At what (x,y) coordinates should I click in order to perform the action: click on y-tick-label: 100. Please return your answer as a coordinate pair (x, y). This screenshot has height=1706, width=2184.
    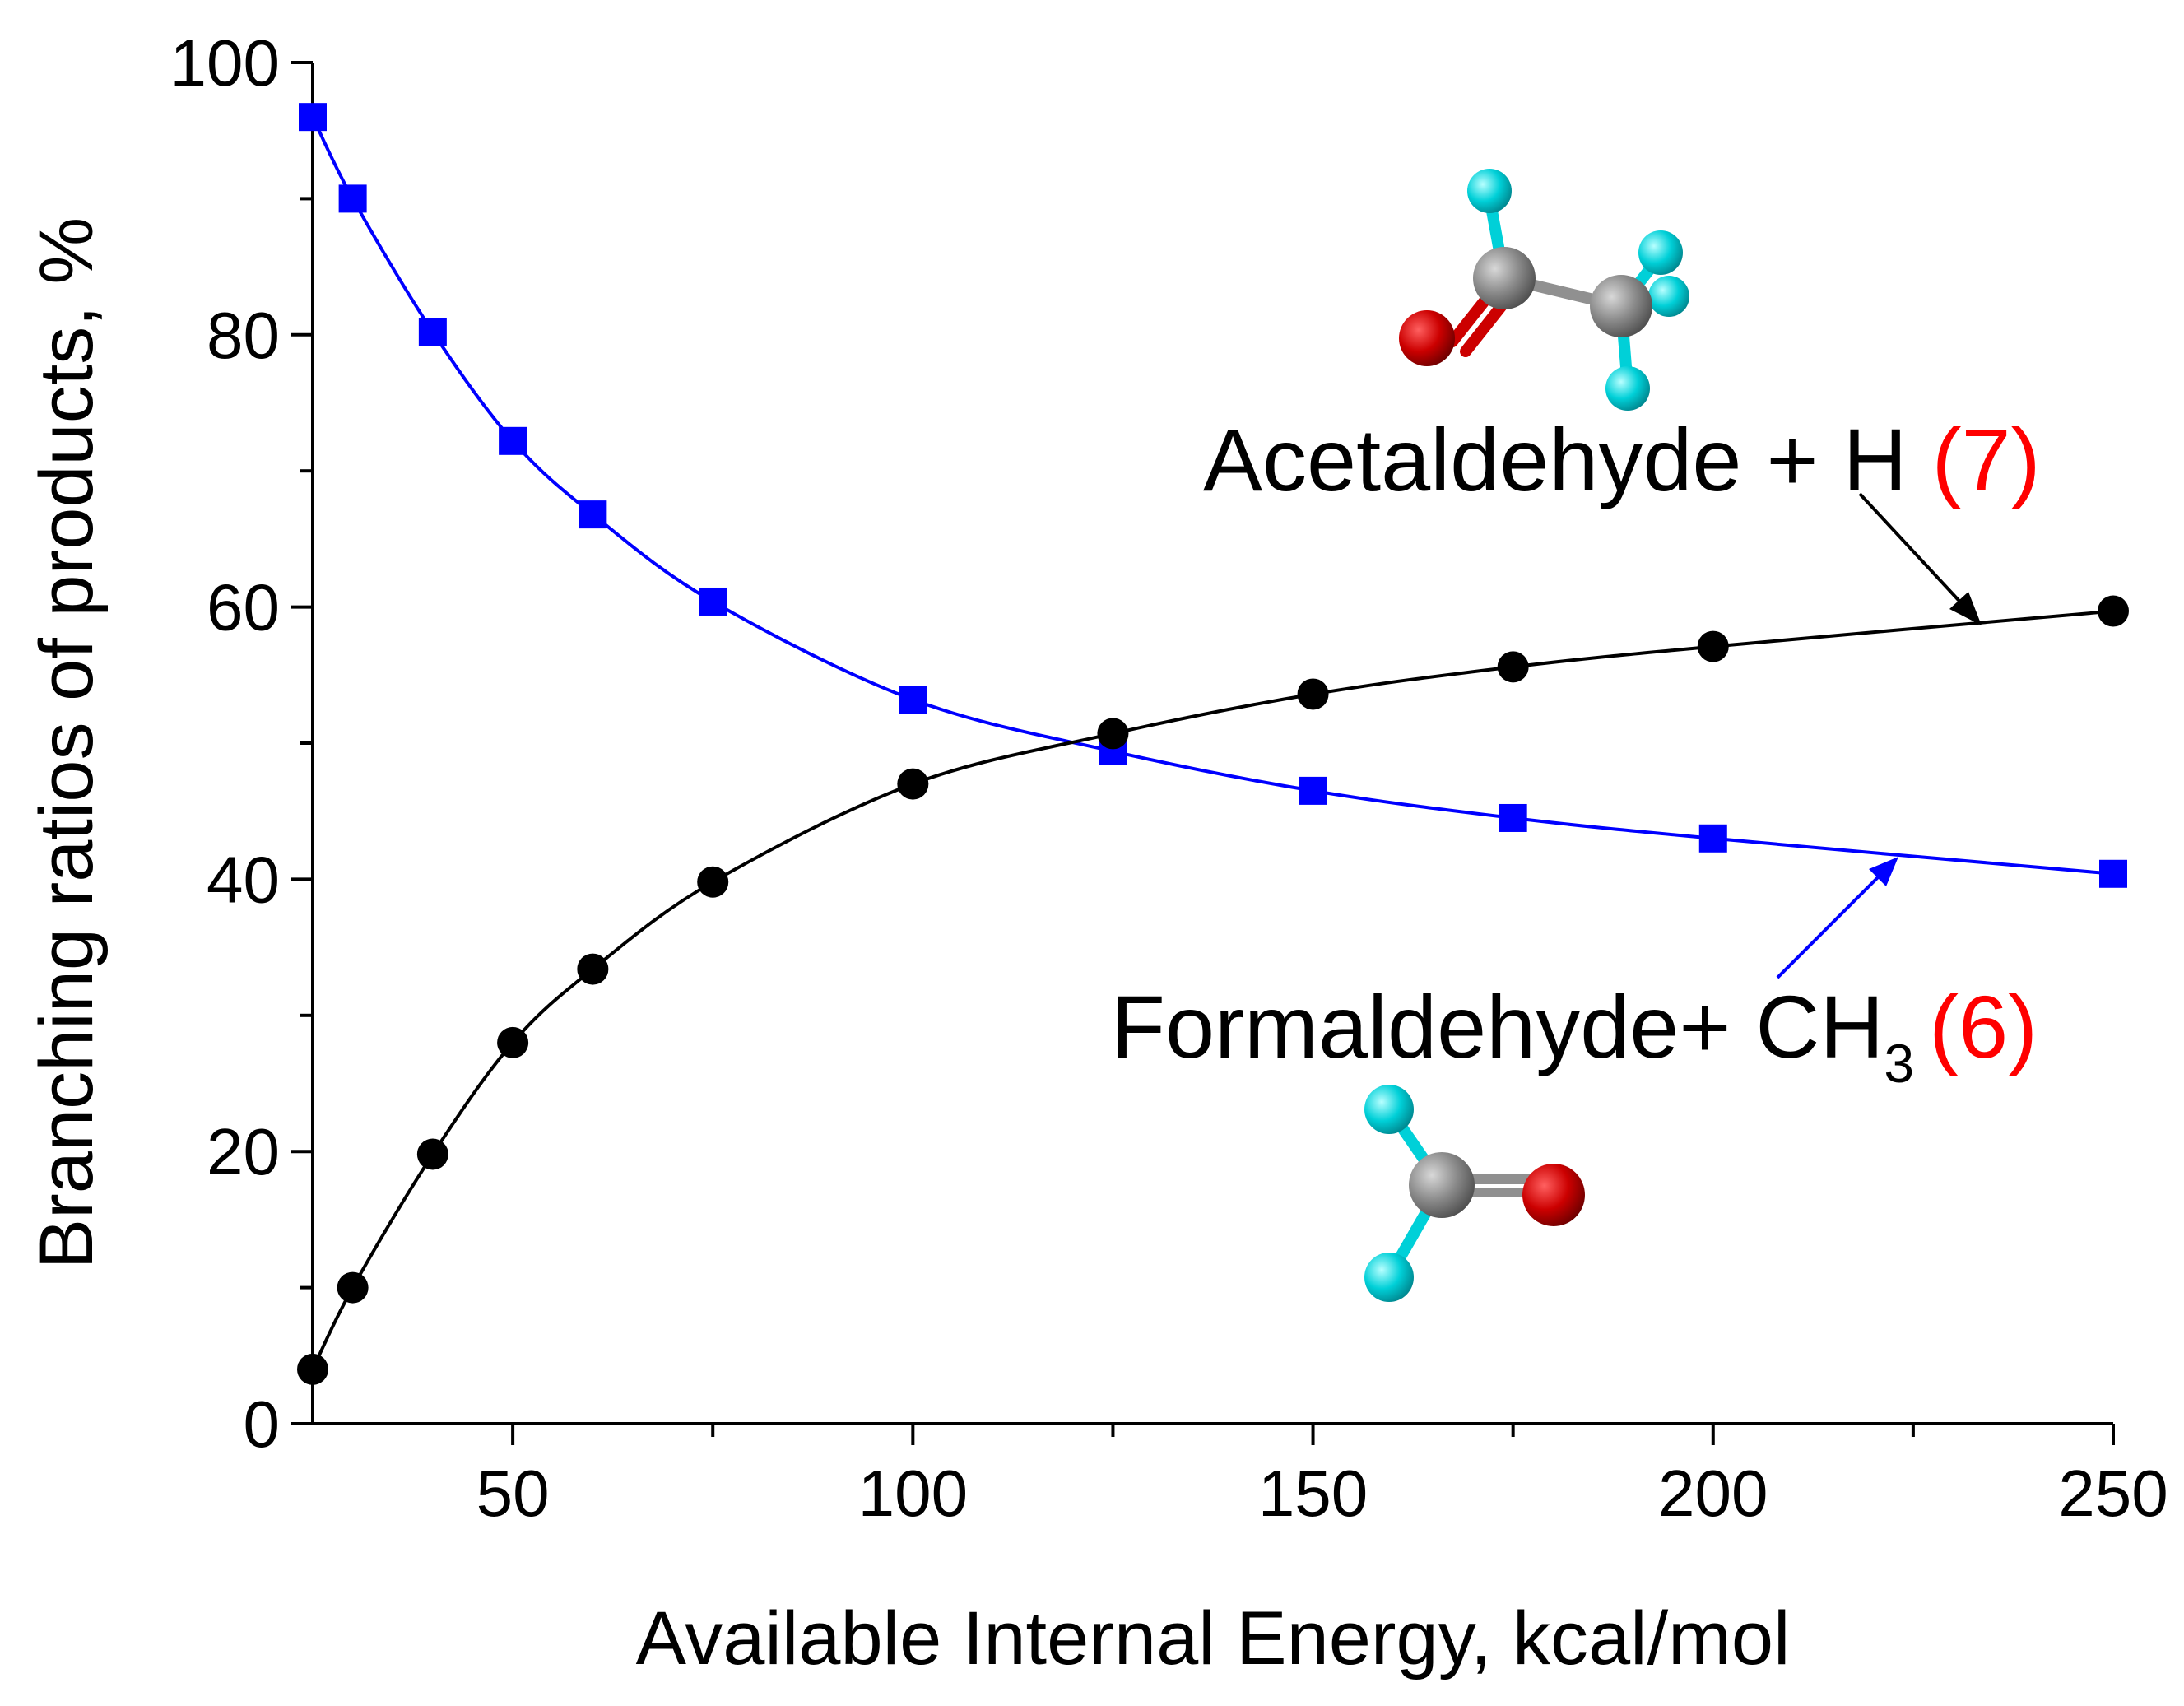
    Looking at the image, I should click on (225, 63).